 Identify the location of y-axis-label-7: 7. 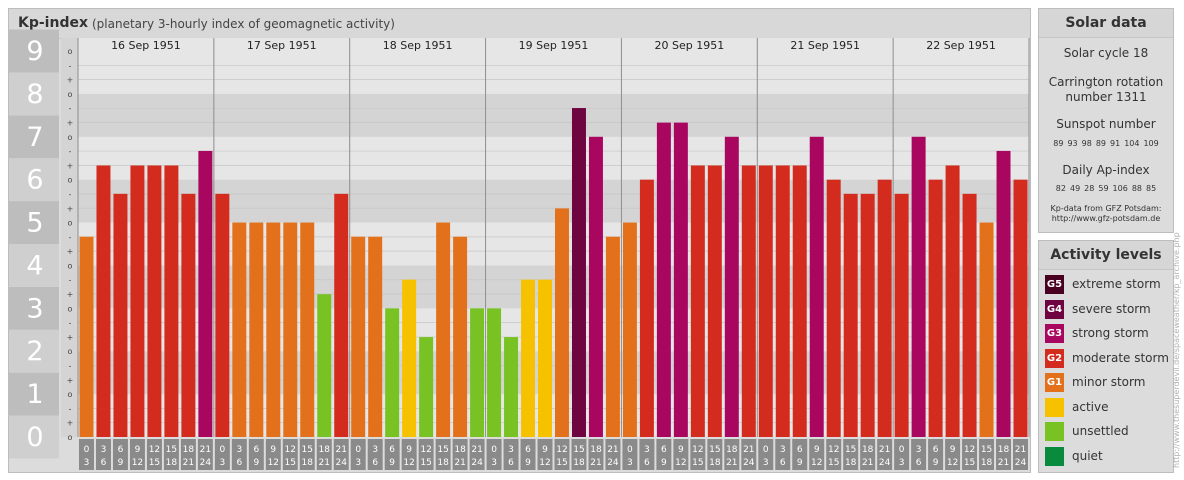
(34, 137).